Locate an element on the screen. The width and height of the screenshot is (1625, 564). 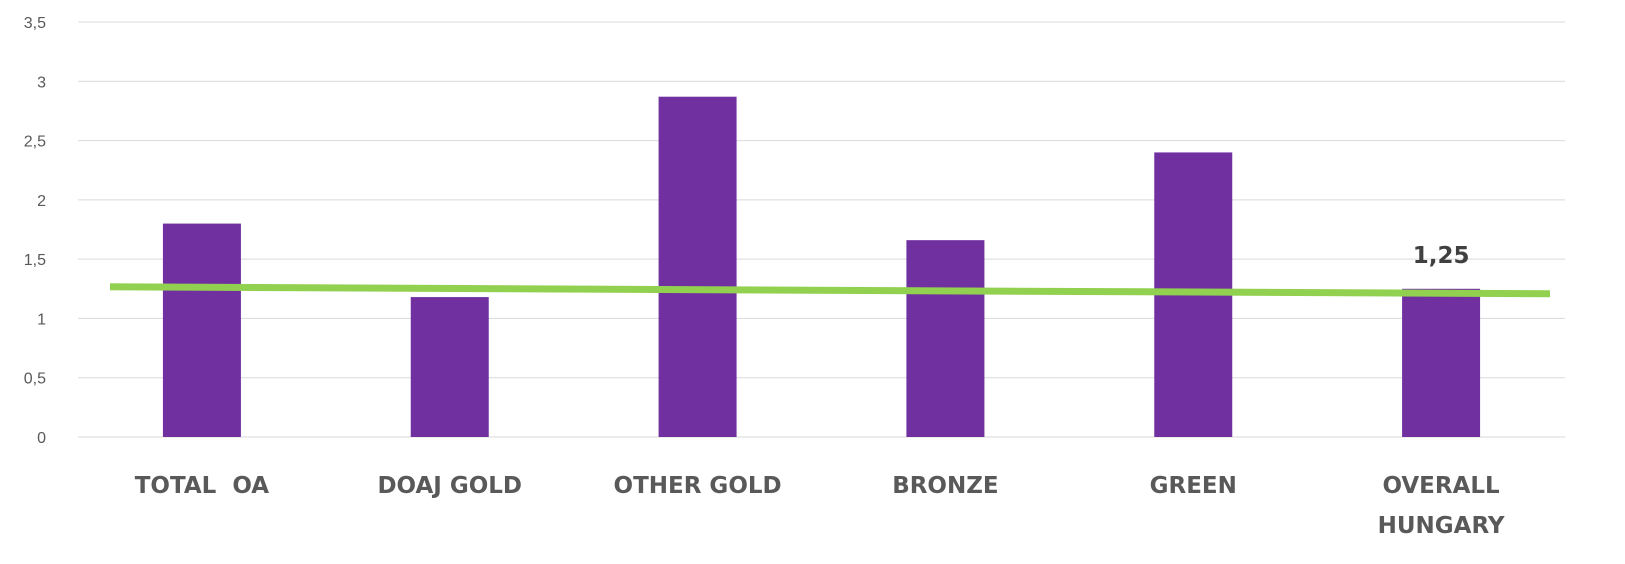
reference-line-group: 1,25 is located at coordinates (830, 270).